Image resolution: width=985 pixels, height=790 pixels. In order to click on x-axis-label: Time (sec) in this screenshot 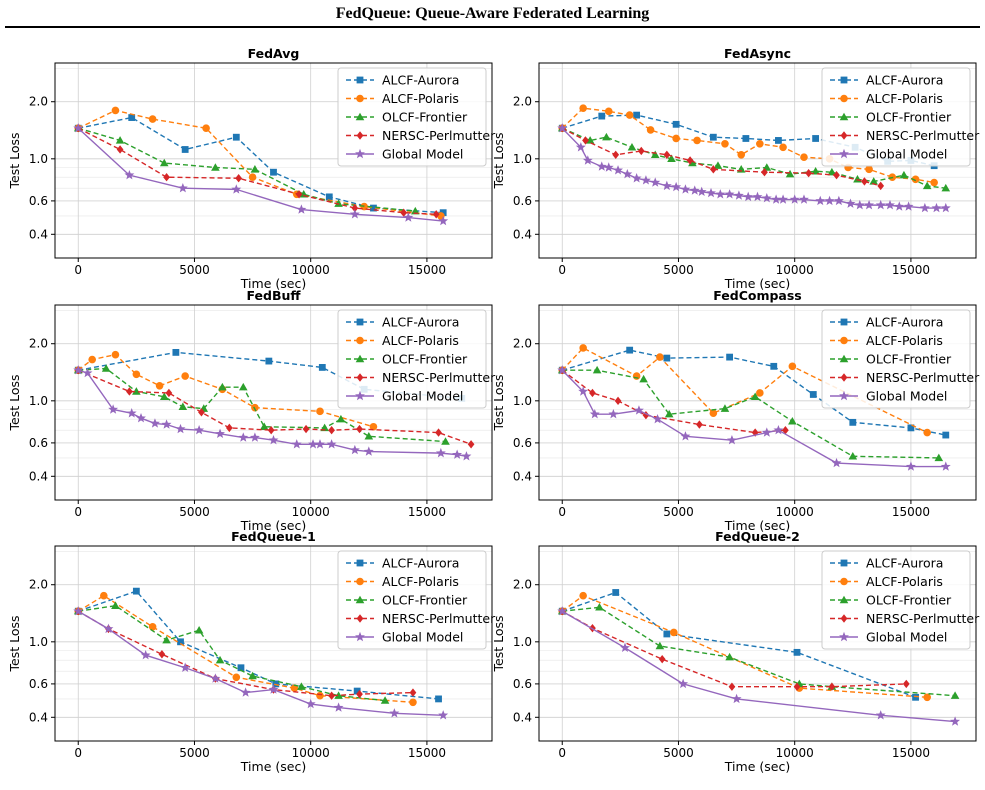, I will do `click(273, 766)`.